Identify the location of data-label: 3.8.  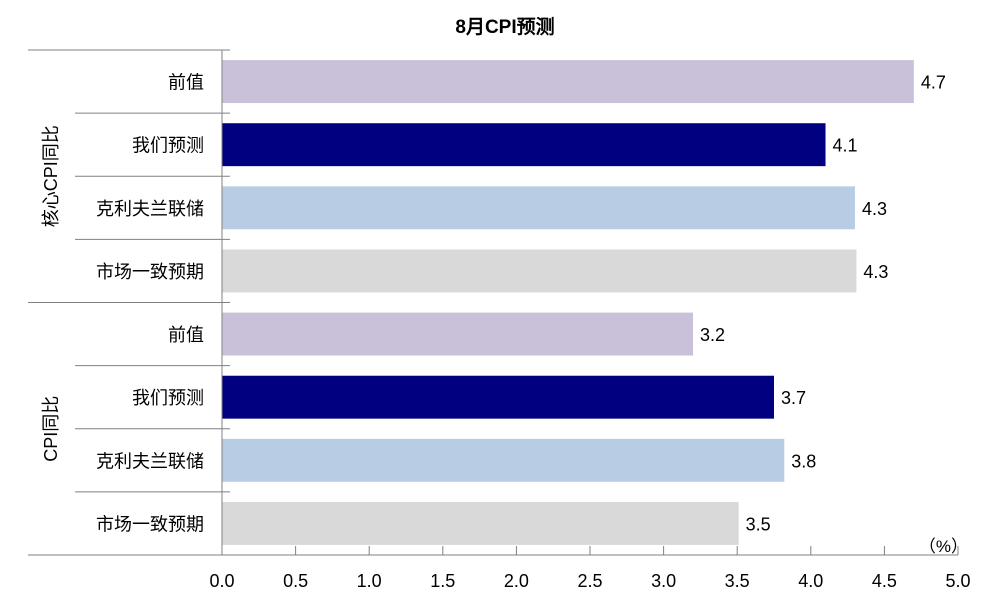
(803, 461).